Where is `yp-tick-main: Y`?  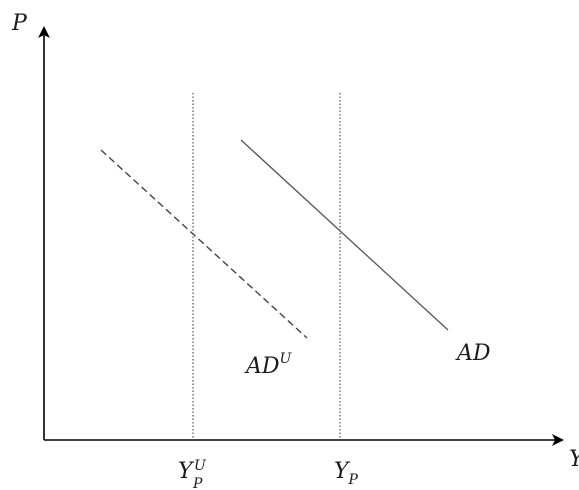
yp-tick-main: Y is located at coordinates (342, 471).